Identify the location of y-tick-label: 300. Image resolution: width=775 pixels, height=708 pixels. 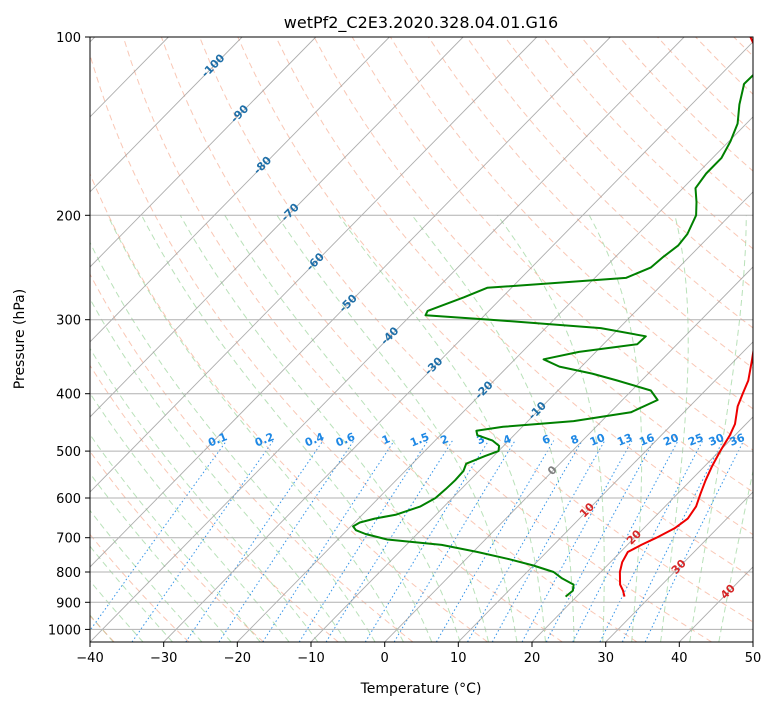
(68, 321).